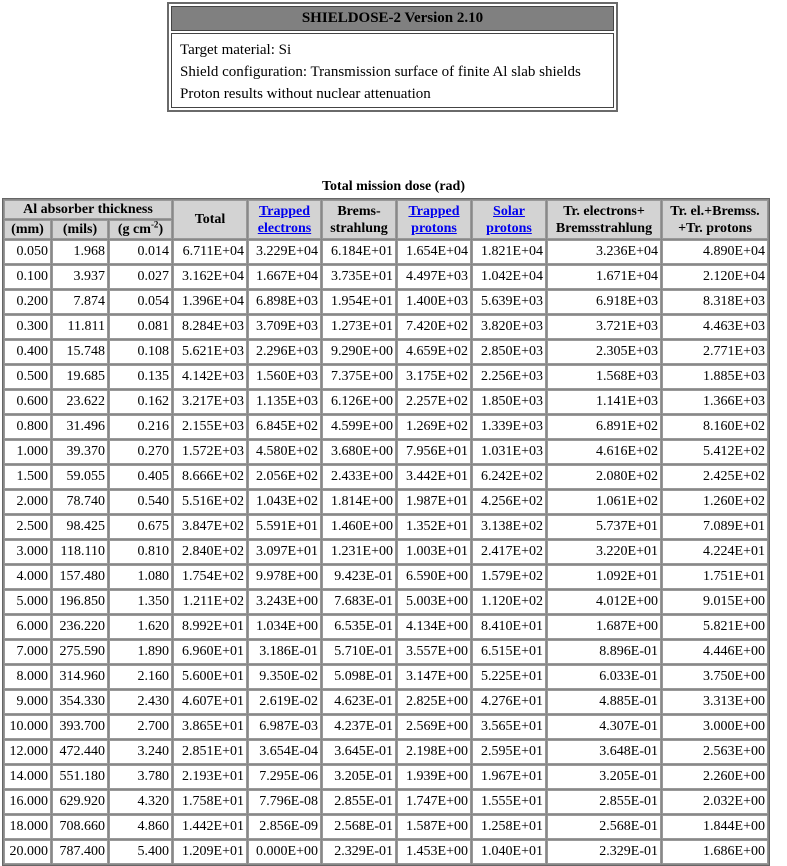 Image resolution: width=787 pixels, height=866 pixels. What do you see at coordinates (27, 452) in the screenshot?
I see `table-cell: 1.000` at bounding box center [27, 452].